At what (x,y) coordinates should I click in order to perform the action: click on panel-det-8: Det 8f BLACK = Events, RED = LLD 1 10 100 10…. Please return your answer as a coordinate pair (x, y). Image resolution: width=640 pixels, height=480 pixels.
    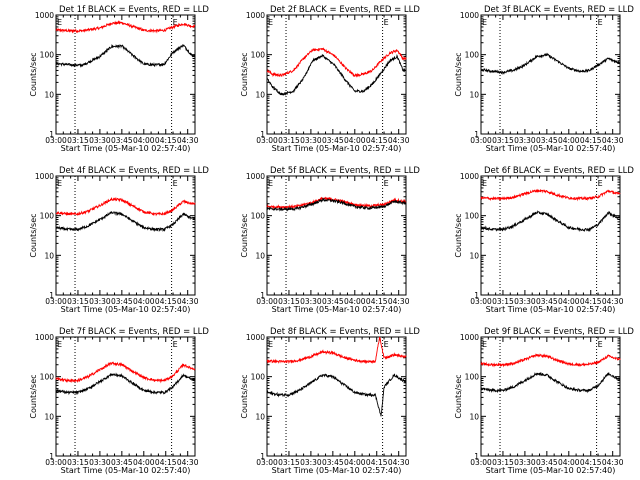
    Looking at the image, I should click on (330, 401).